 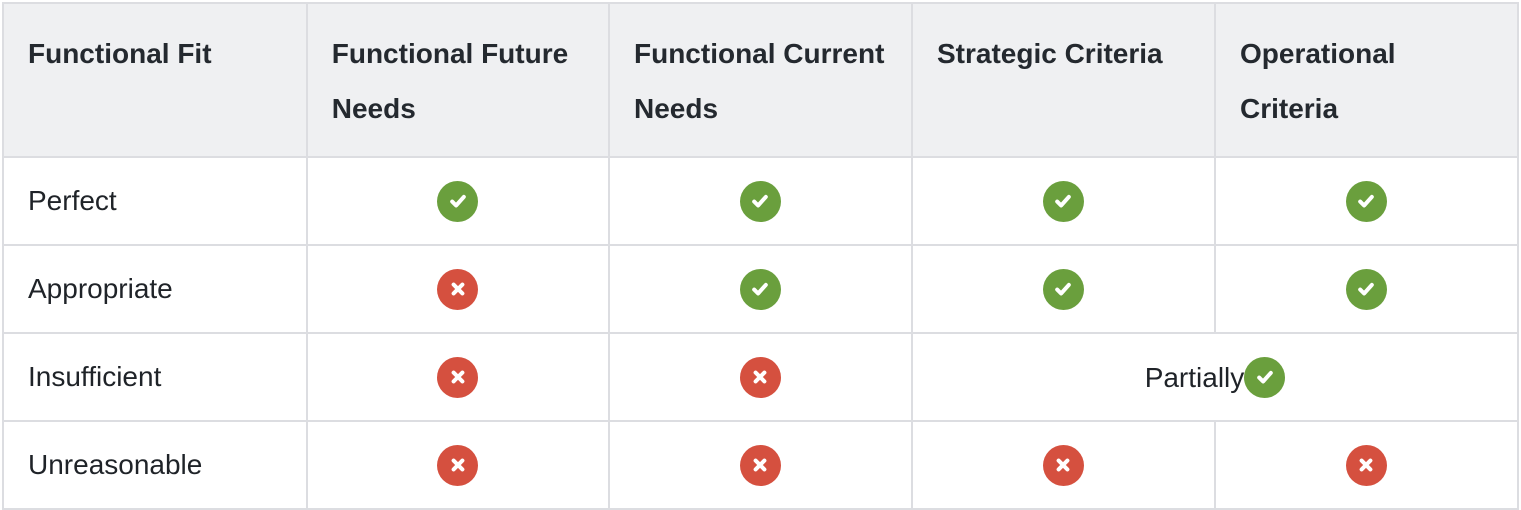 I want to click on column-header-functional-current-needs: Functional Current Needs, so click(x=760, y=80).